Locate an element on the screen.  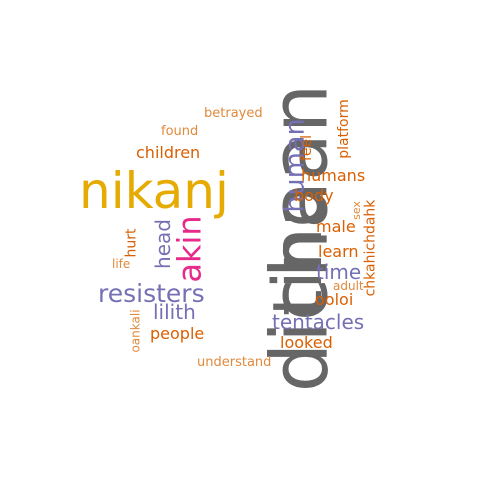
word-sex: sex is located at coordinates (356, 210).